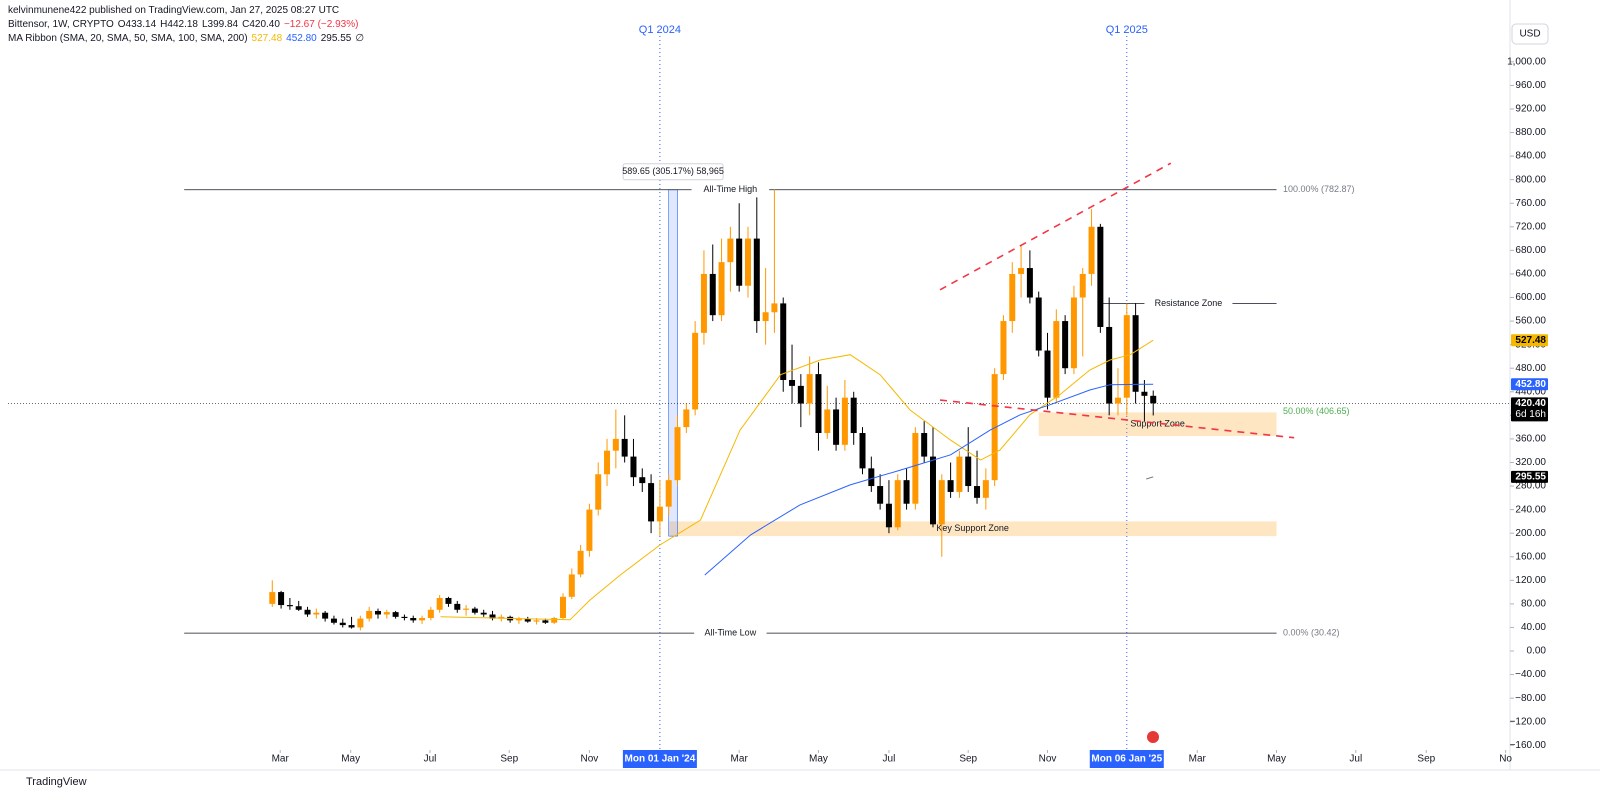  I want to click on y-tick-label: 680.00, so click(1530, 250).